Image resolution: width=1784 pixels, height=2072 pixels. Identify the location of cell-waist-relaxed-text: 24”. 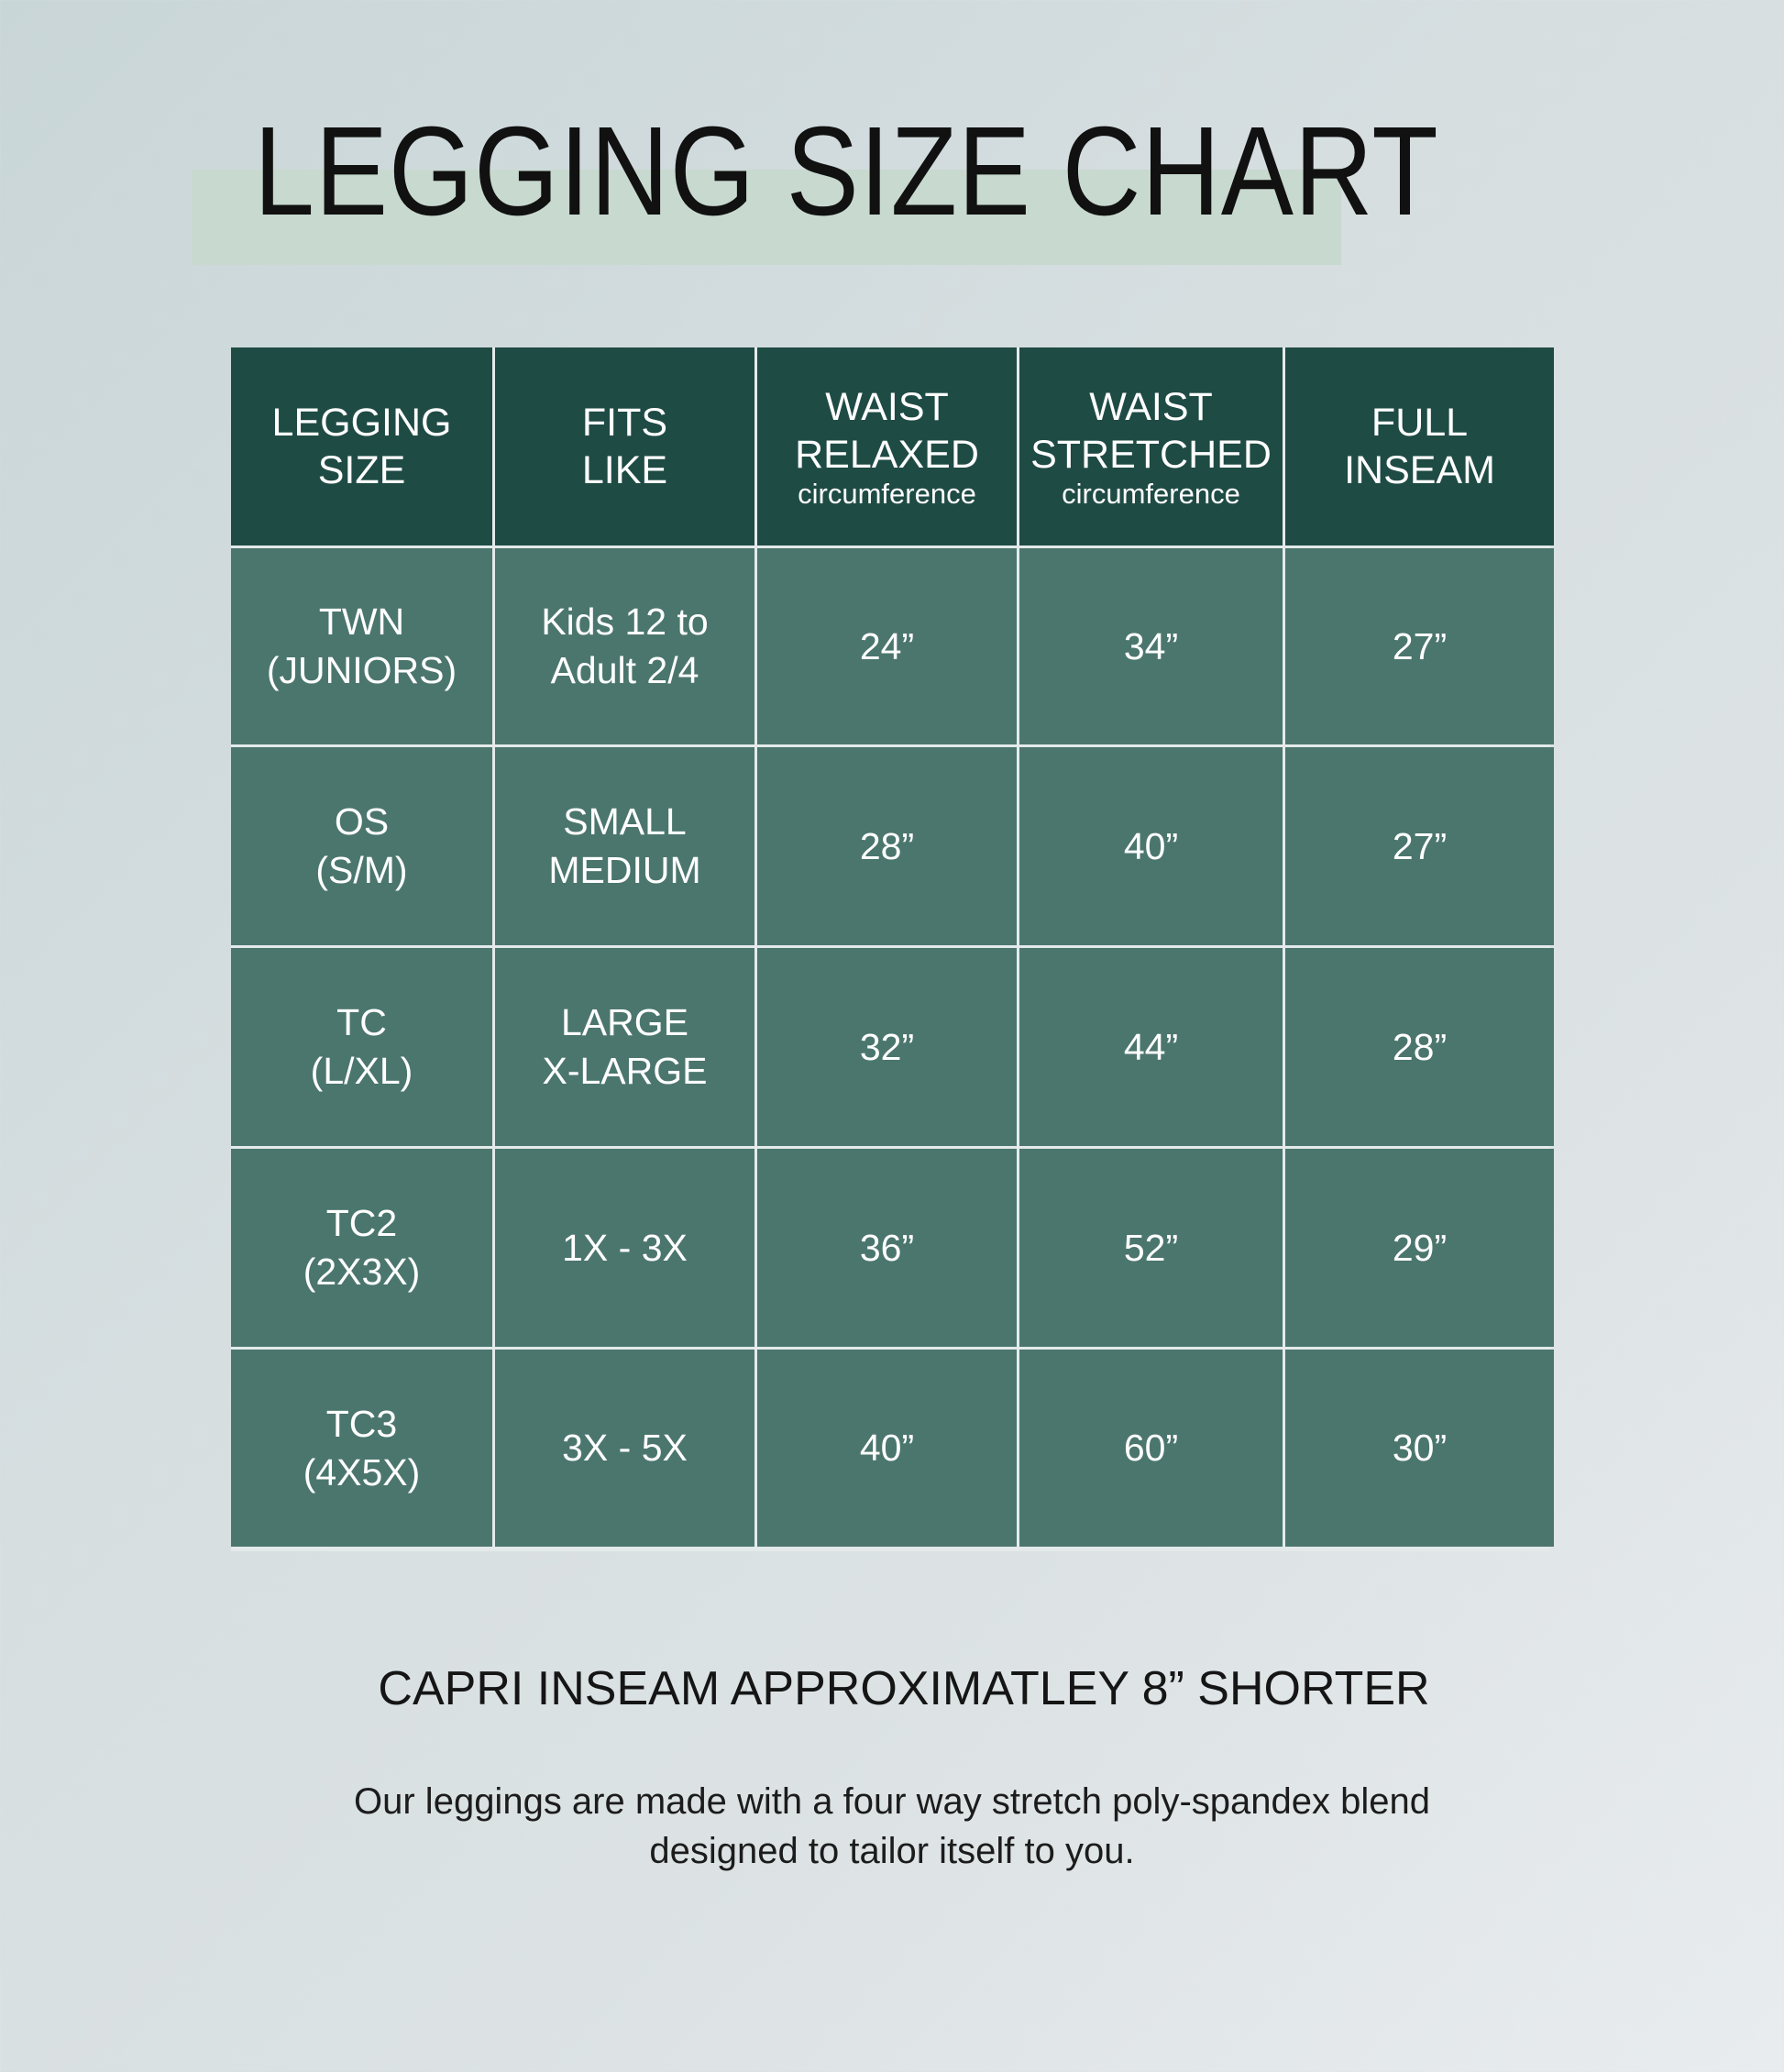
(887, 645).